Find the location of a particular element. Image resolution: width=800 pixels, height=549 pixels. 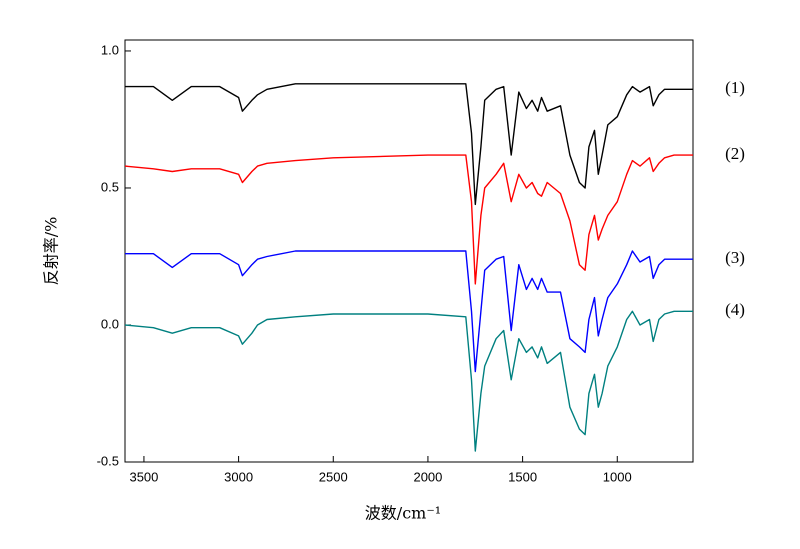

y-tick-label: 0.0 is located at coordinates (110, 323).